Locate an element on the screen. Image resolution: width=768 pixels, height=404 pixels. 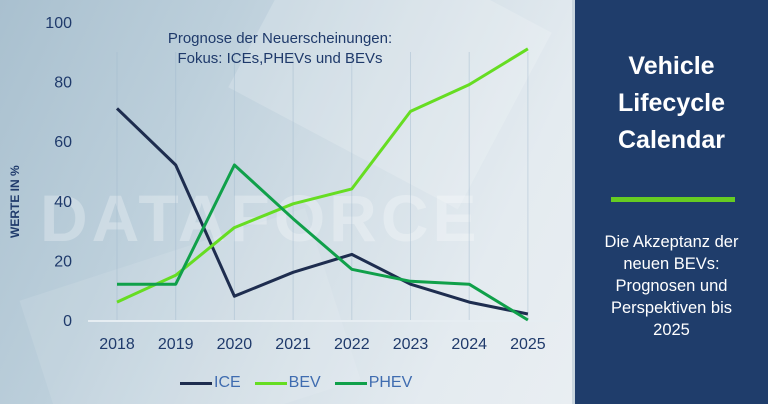
x-tick-label: 2024 is located at coordinates (469, 344).